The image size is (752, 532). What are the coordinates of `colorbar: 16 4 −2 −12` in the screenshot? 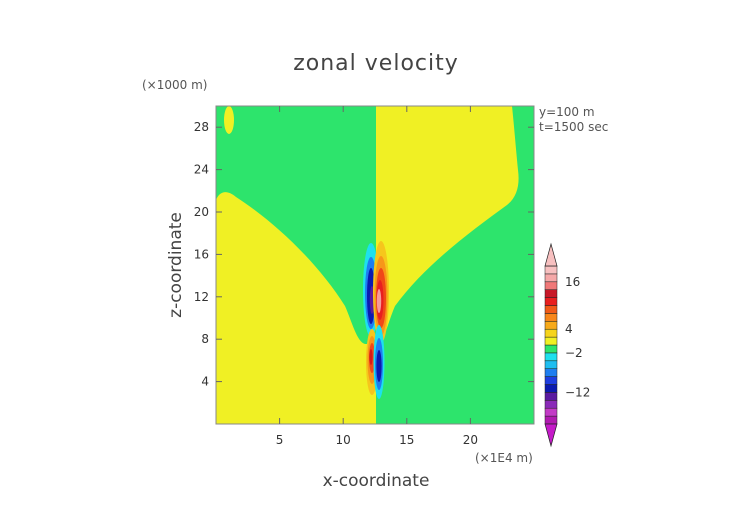 It's located at (567, 345).